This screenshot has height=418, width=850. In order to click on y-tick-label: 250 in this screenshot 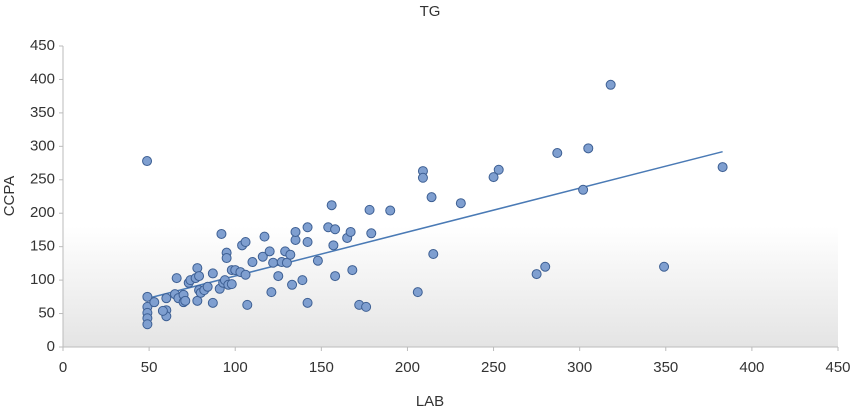, I will do `click(42, 179)`.